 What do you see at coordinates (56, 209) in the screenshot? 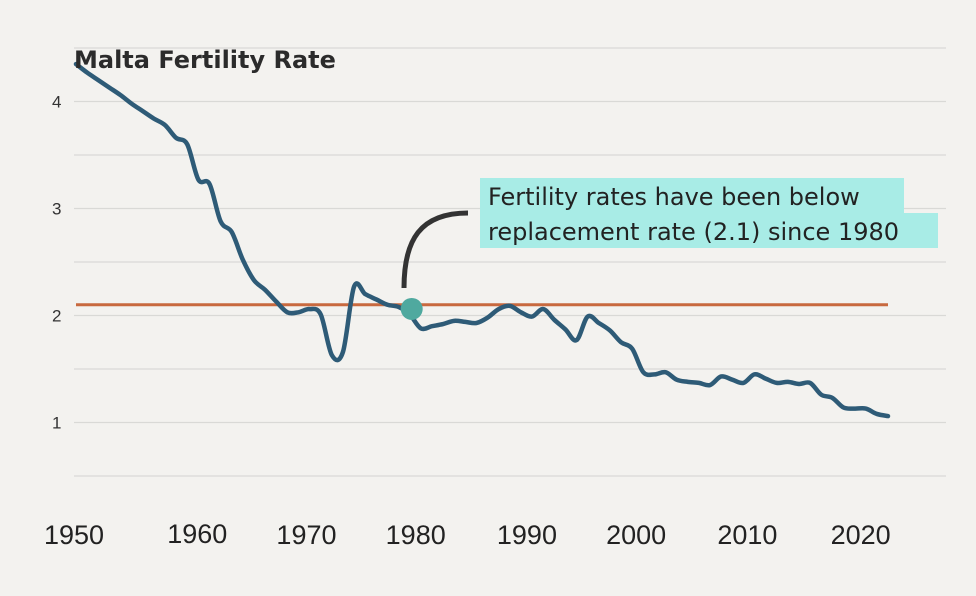
I see `y-tick-label: 3` at bounding box center [56, 209].